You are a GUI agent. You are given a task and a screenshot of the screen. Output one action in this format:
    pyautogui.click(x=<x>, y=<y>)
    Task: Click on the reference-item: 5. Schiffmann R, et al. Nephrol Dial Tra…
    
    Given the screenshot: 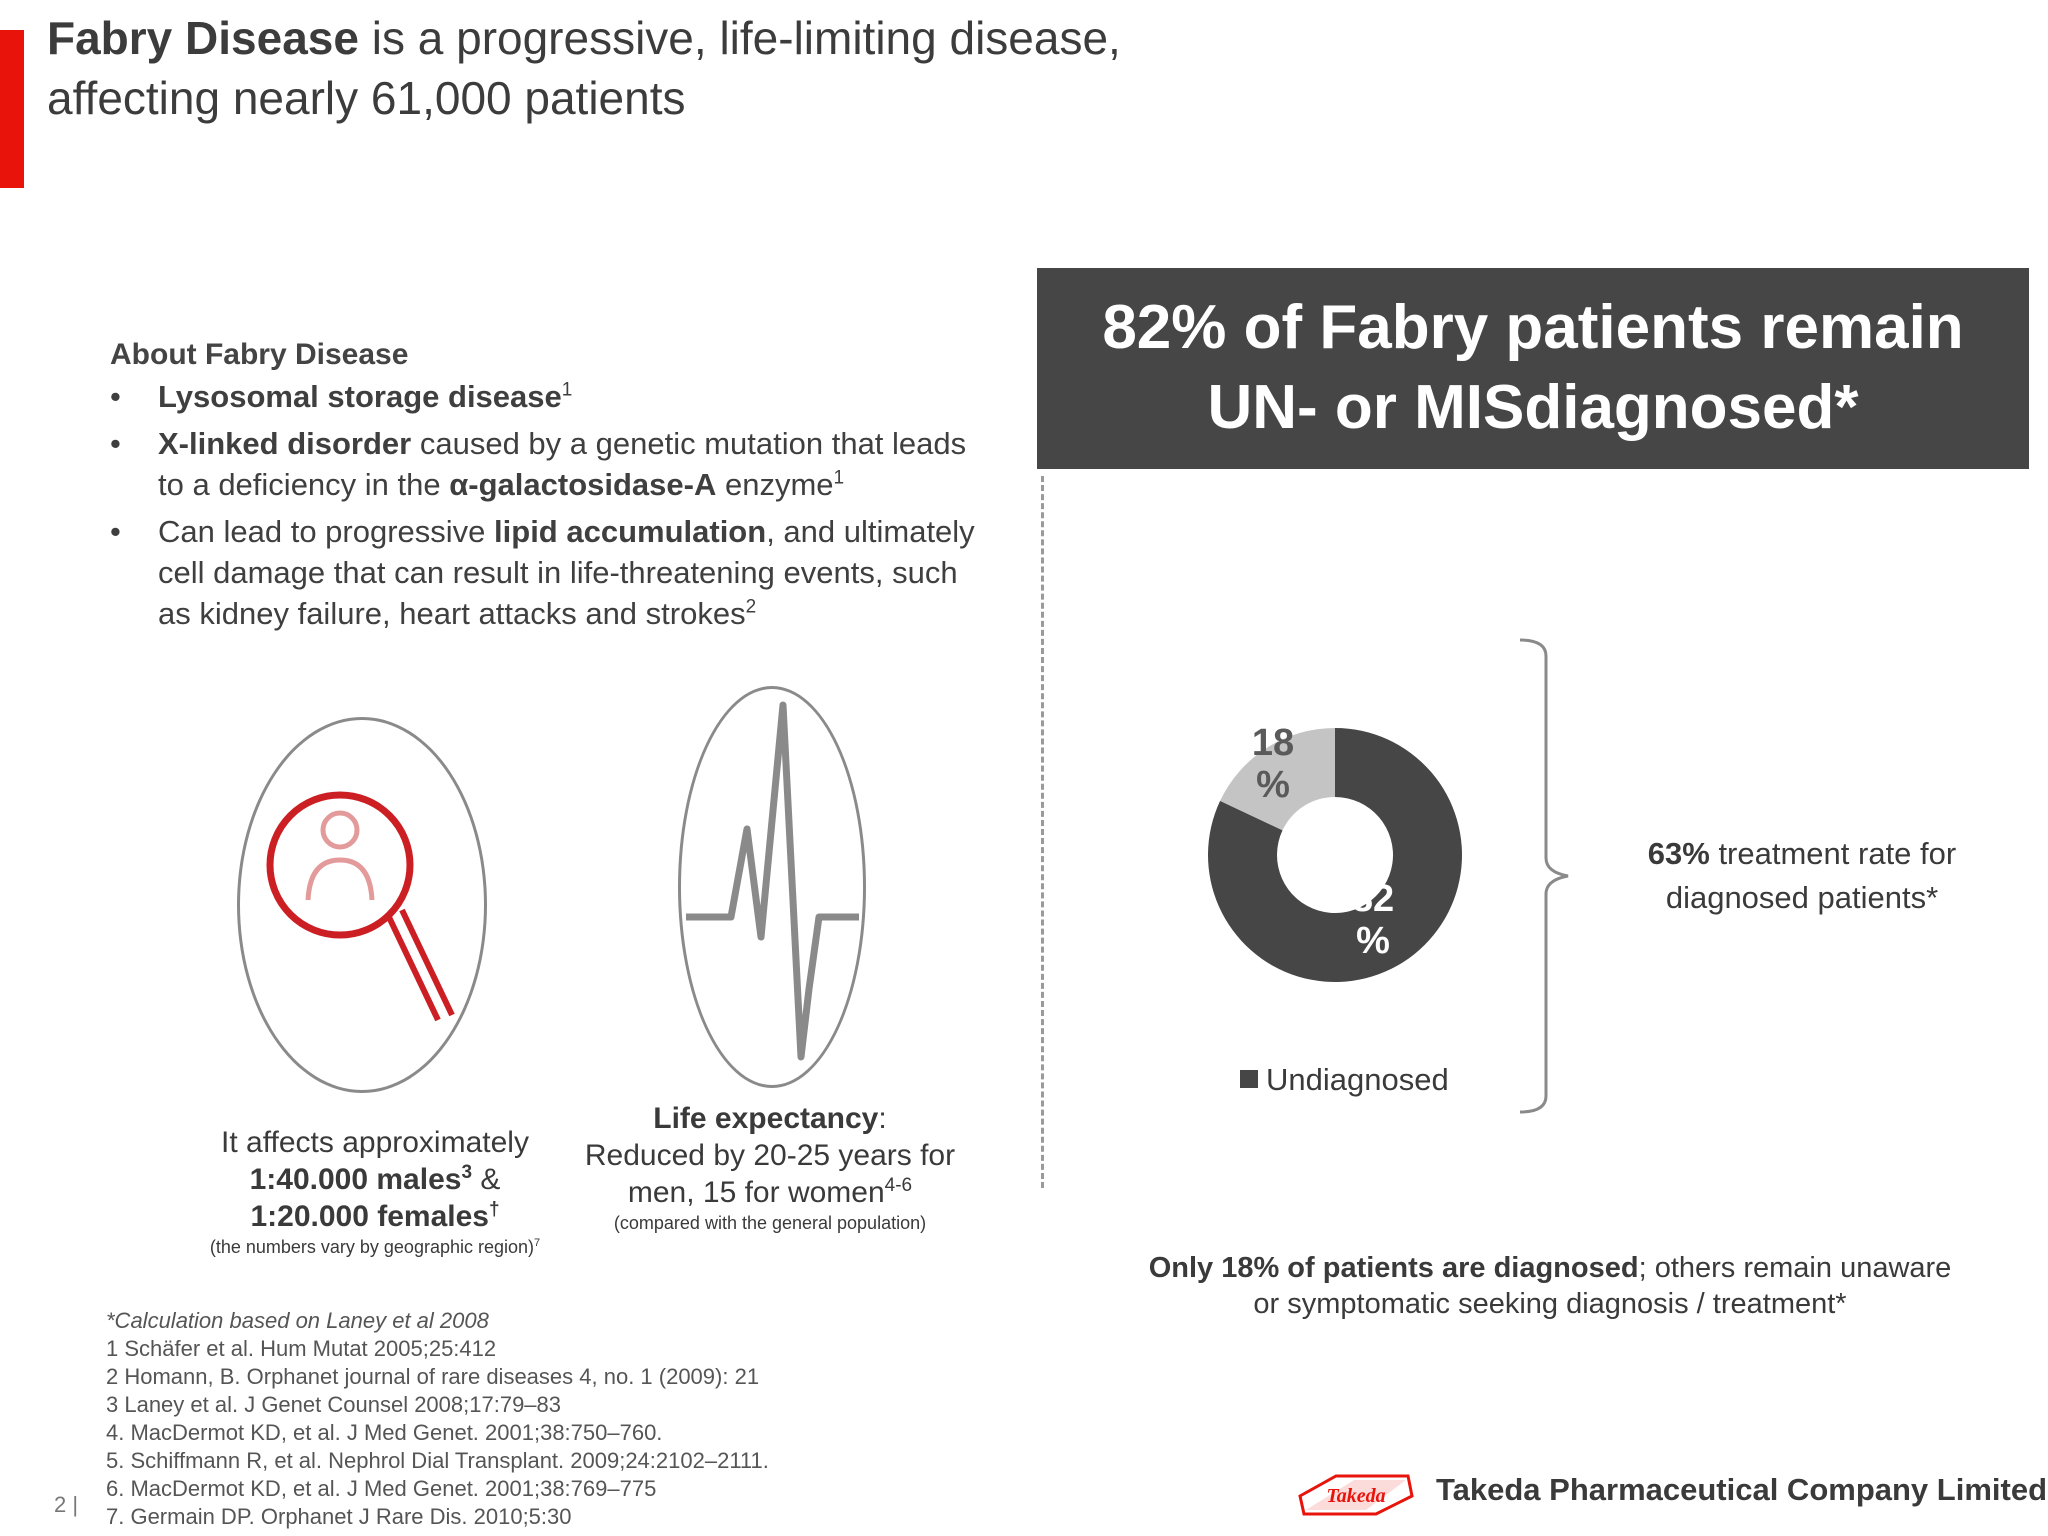 What is the action you would take?
    pyautogui.click(x=437, y=1460)
    